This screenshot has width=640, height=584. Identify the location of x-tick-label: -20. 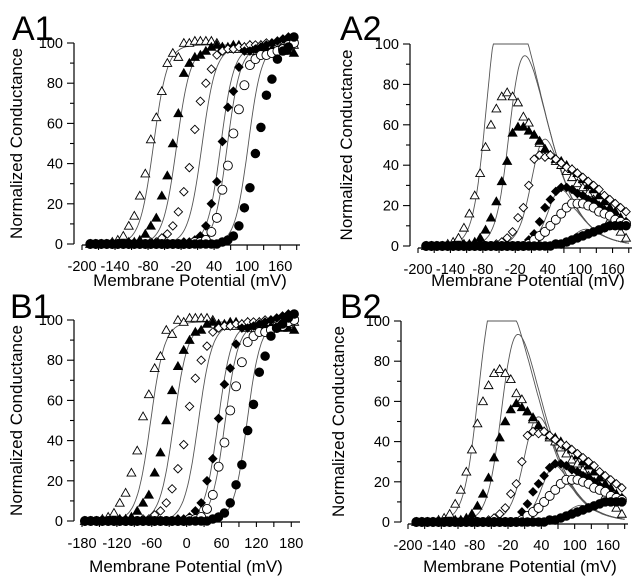
(515, 270).